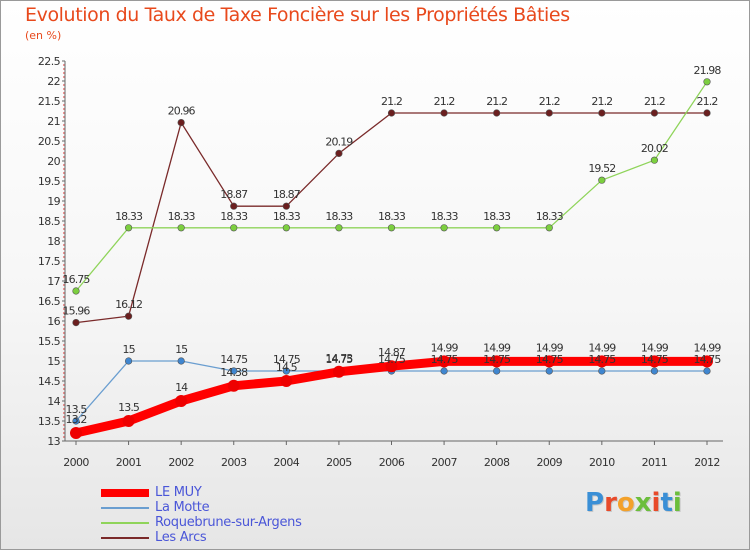  I want to click on logo-letter: i, so click(677, 503).